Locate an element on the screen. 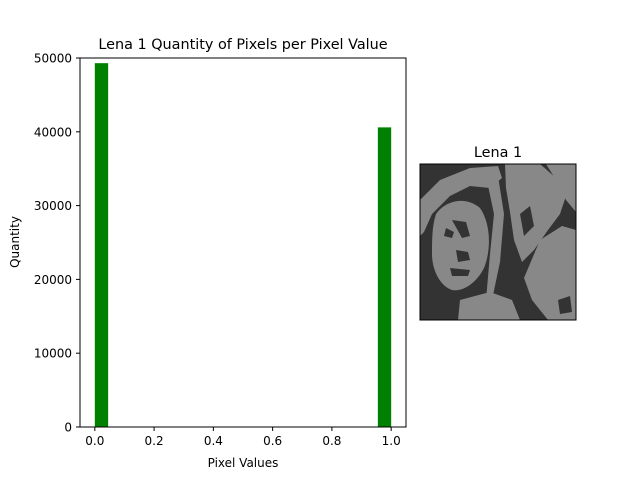 Image resolution: width=640 pixels, height=480 pixels. x-tick-label: 0.8 is located at coordinates (331, 441).